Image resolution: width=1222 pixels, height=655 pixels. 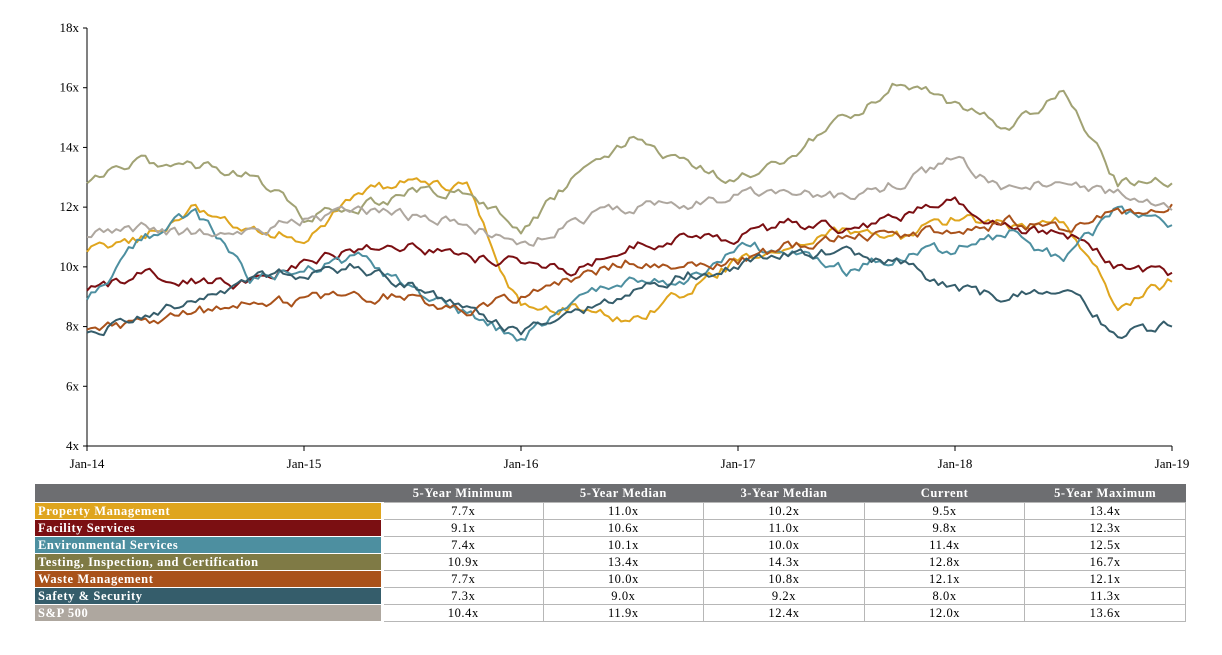 I want to click on x-tick-label: Jan-19, so click(x=1172, y=463).